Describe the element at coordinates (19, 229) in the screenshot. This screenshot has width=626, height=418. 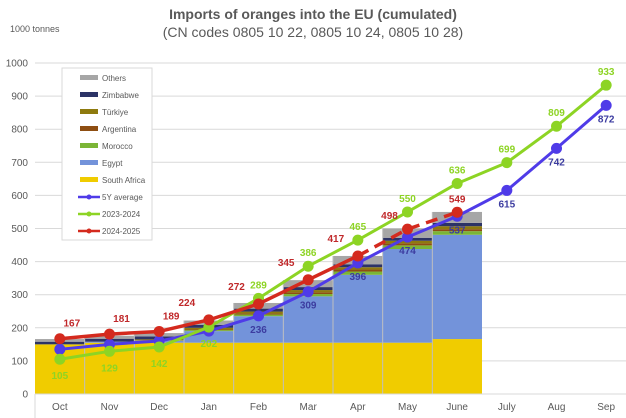
I see `y-tick-label: 500` at that location.